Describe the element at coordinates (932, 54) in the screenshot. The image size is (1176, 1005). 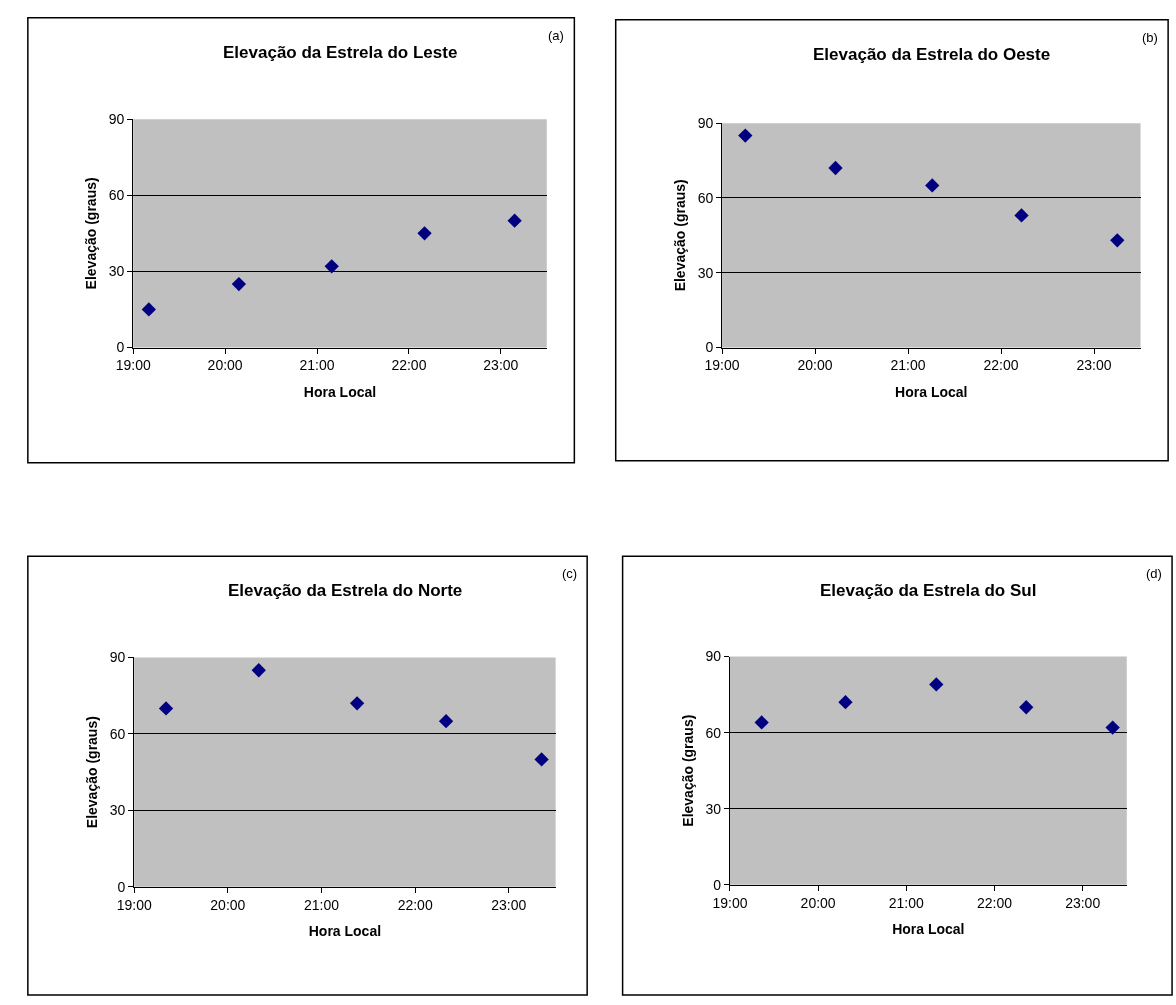
I see `chart-title: Elevação da Estrela do Oeste` at that location.